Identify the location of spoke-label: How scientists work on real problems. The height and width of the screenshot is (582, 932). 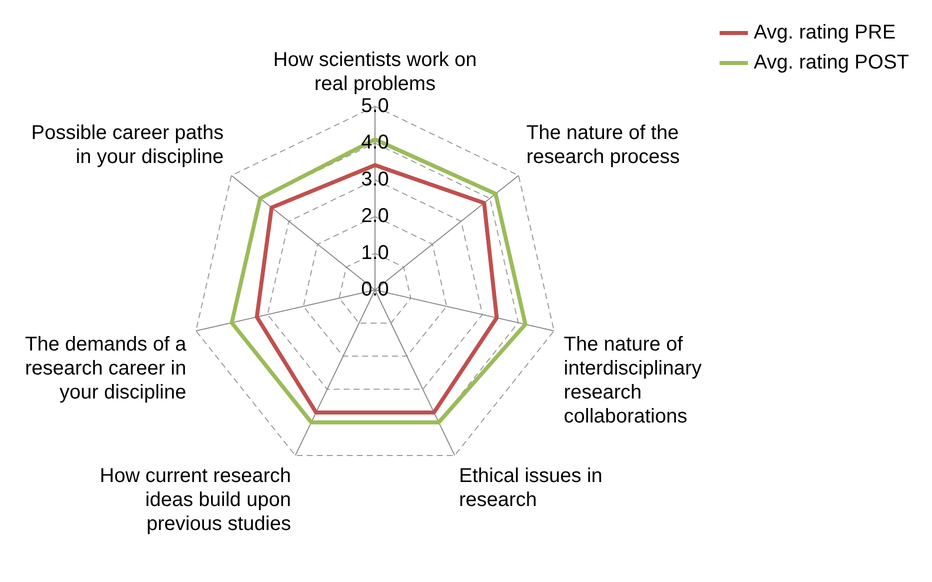
(375, 71).